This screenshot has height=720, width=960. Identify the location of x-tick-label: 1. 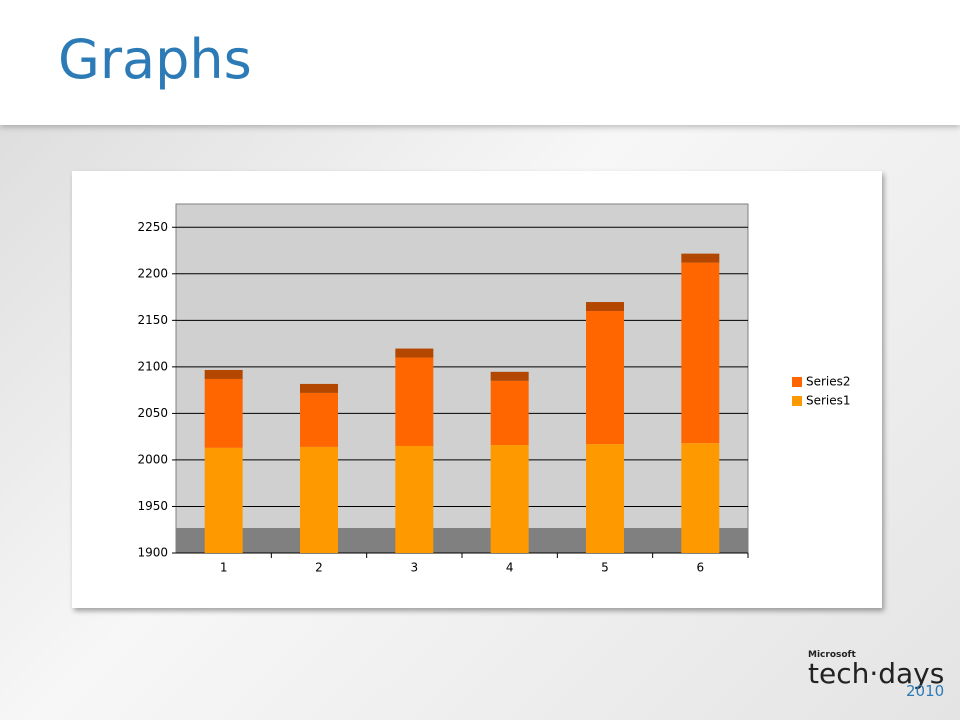
(224, 568).